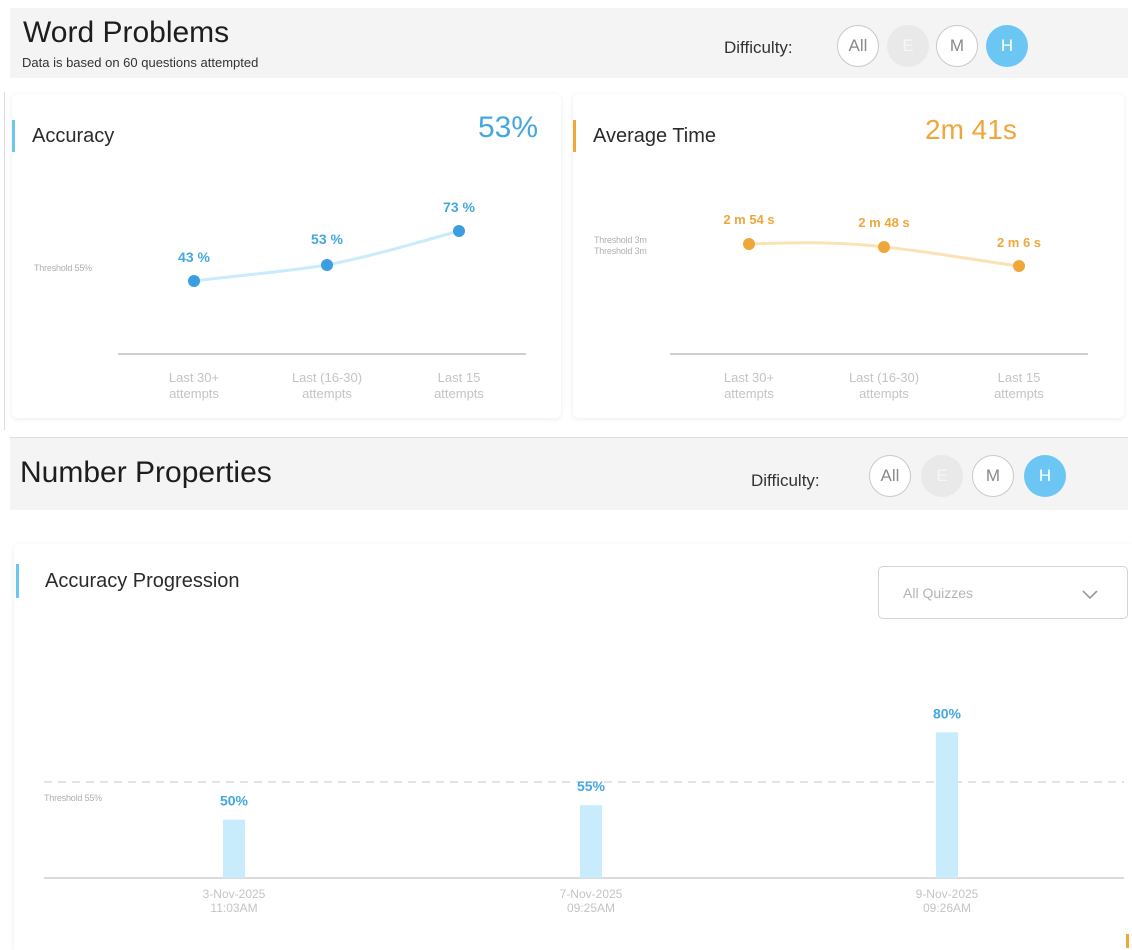 The height and width of the screenshot is (950, 1132). What do you see at coordinates (1127, 941) in the screenshot?
I see `scroll-indicator` at bounding box center [1127, 941].